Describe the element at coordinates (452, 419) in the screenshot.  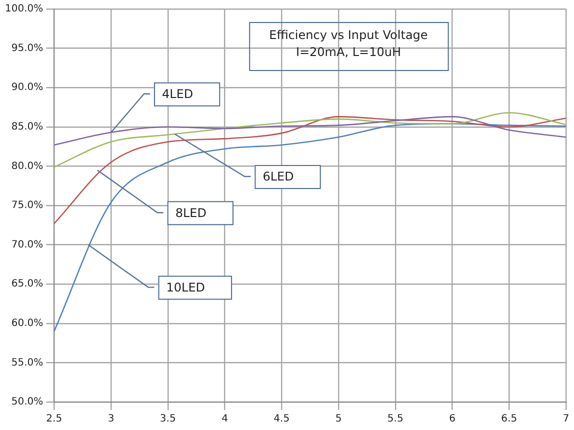
I see `x-tick-label: 6` at that location.